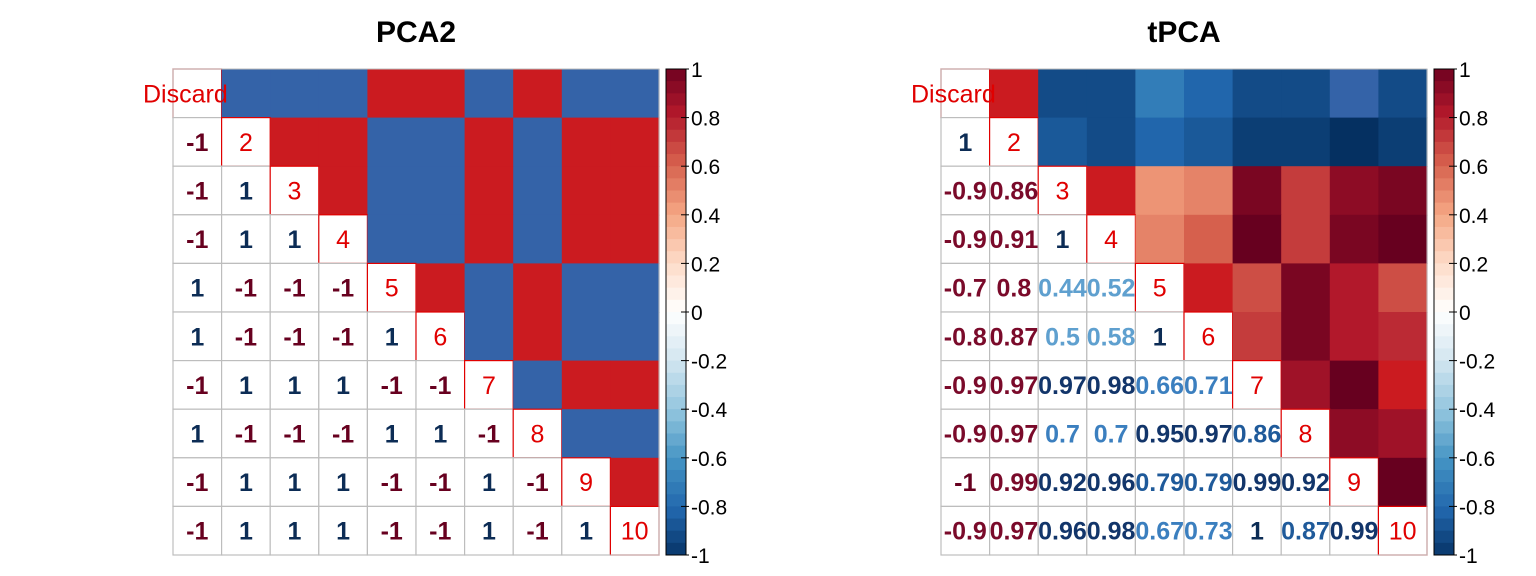 The height and width of the screenshot is (576, 1536). What do you see at coordinates (1062, 532) in the screenshot?
I see `cell-value-label: 0.96` at bounding box center [1062, 532].